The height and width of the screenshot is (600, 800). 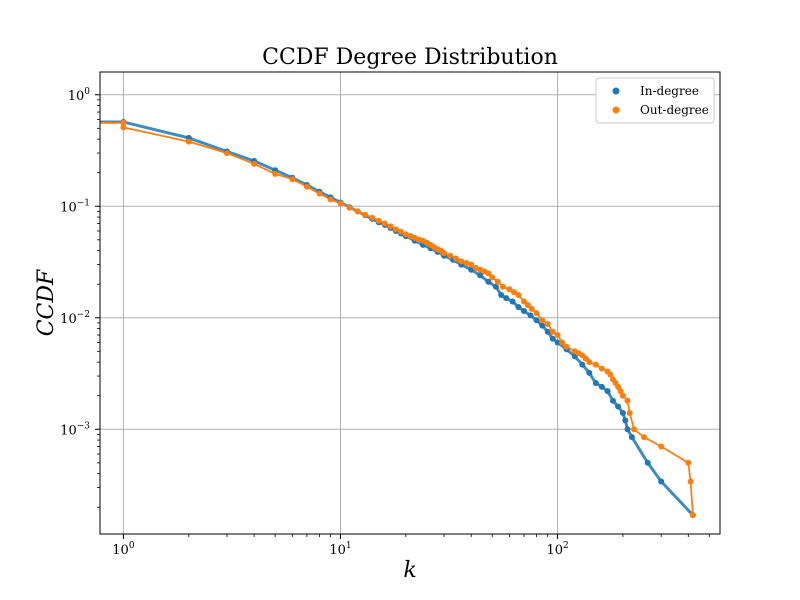 What do you see at coordinates (75, 429) in the screenshot?
I see `y-tick-label: 10⁻³` at bounding box center [75, 429].